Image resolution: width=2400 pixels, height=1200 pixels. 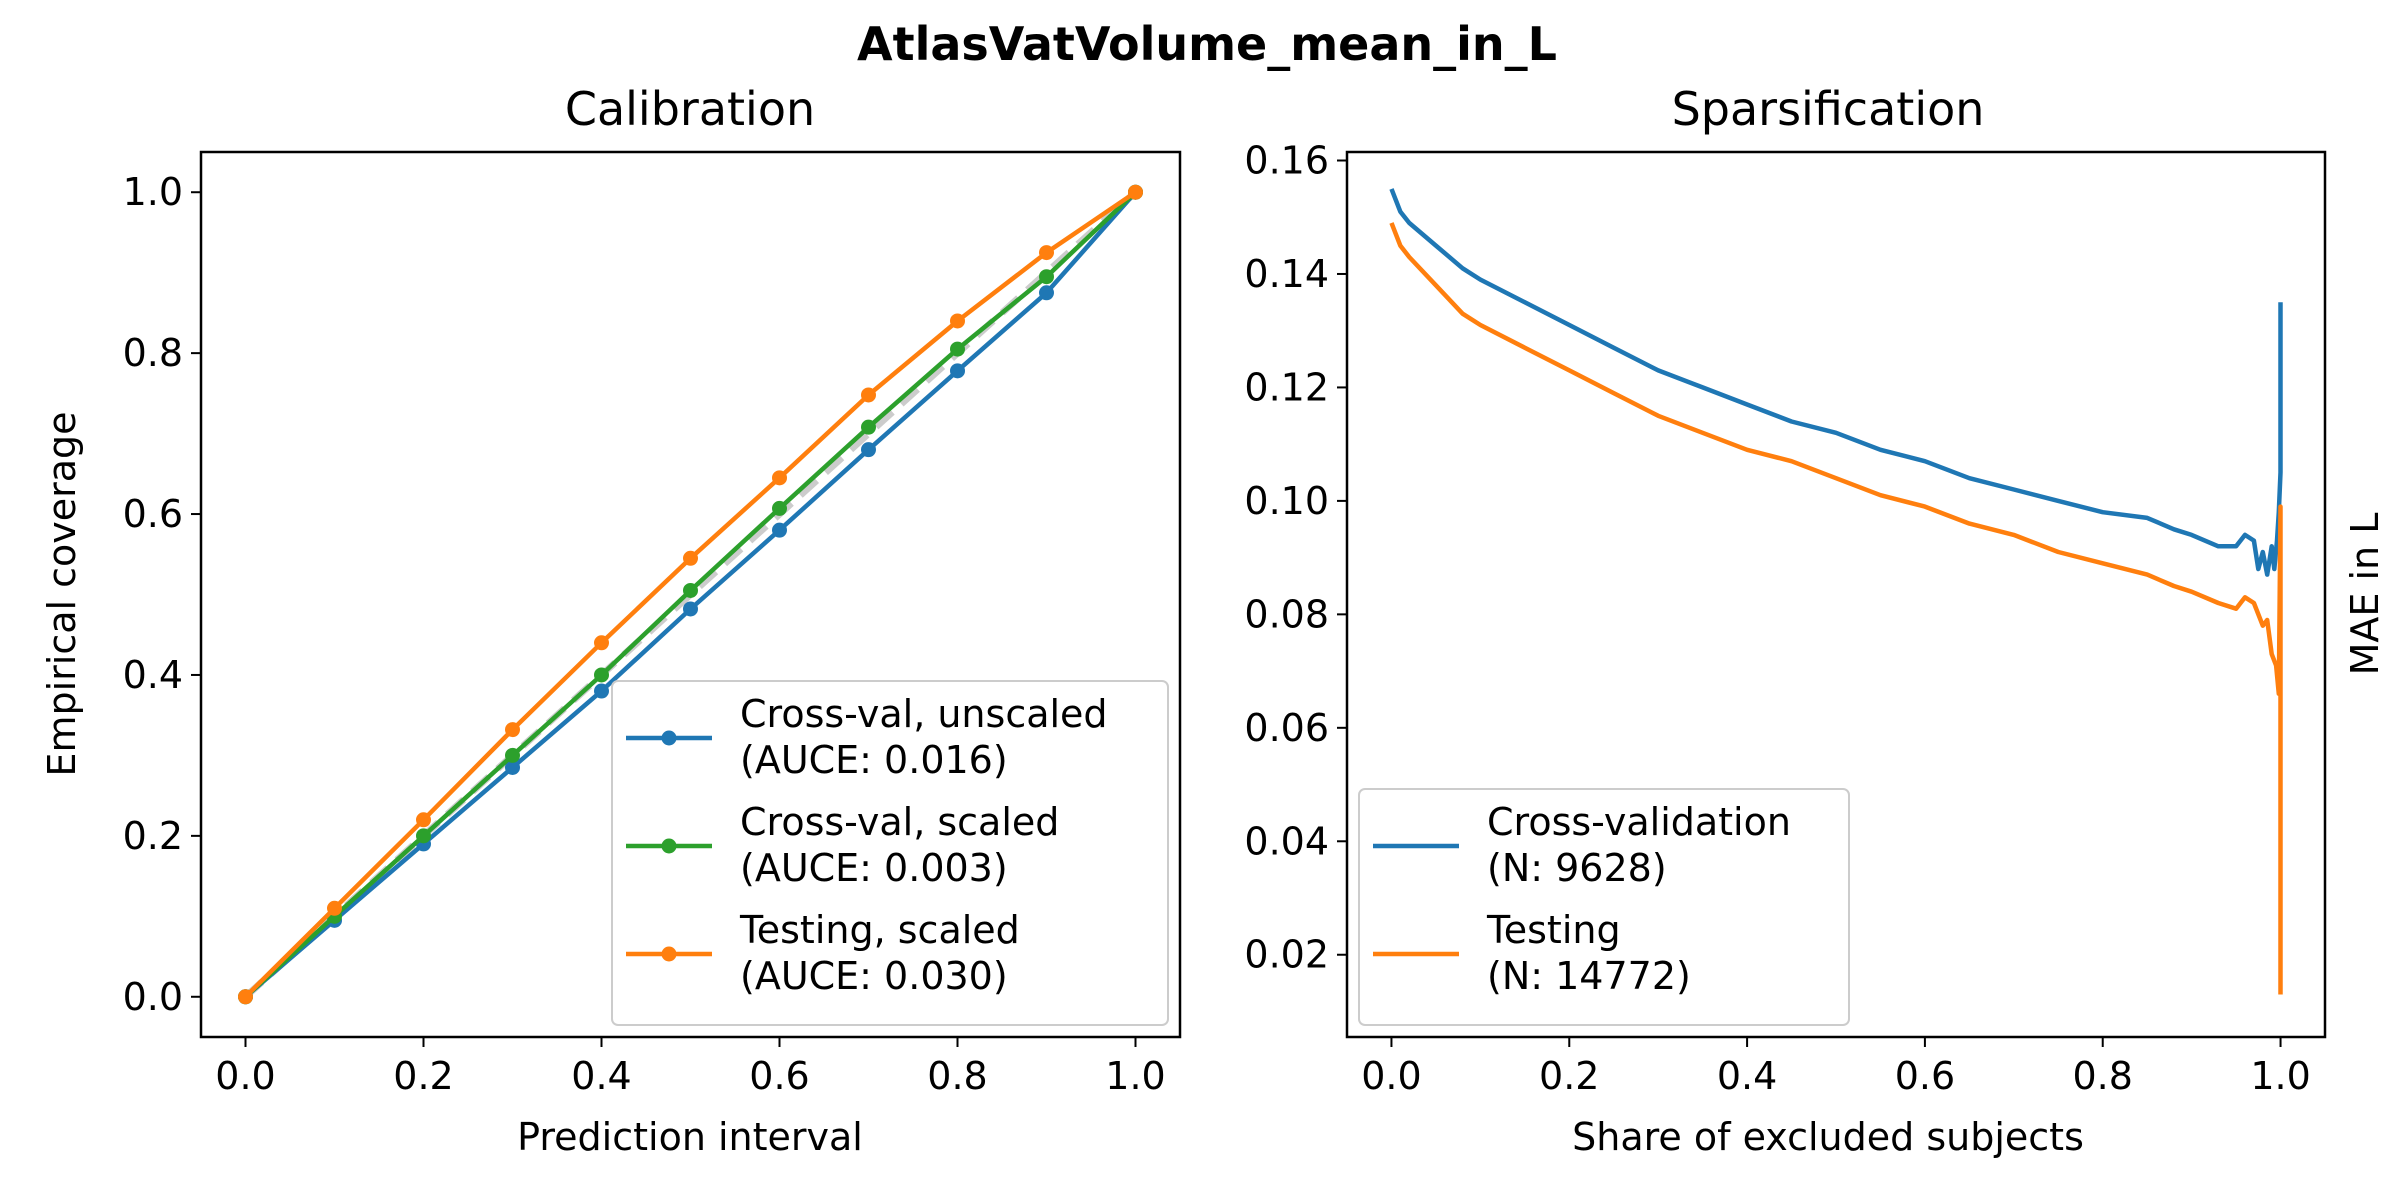 What do you see at coordinates (423, 1076) in the screenshot?
I see `calibration-x-tick-label: 0.2` at bounding box center [423, 1076].